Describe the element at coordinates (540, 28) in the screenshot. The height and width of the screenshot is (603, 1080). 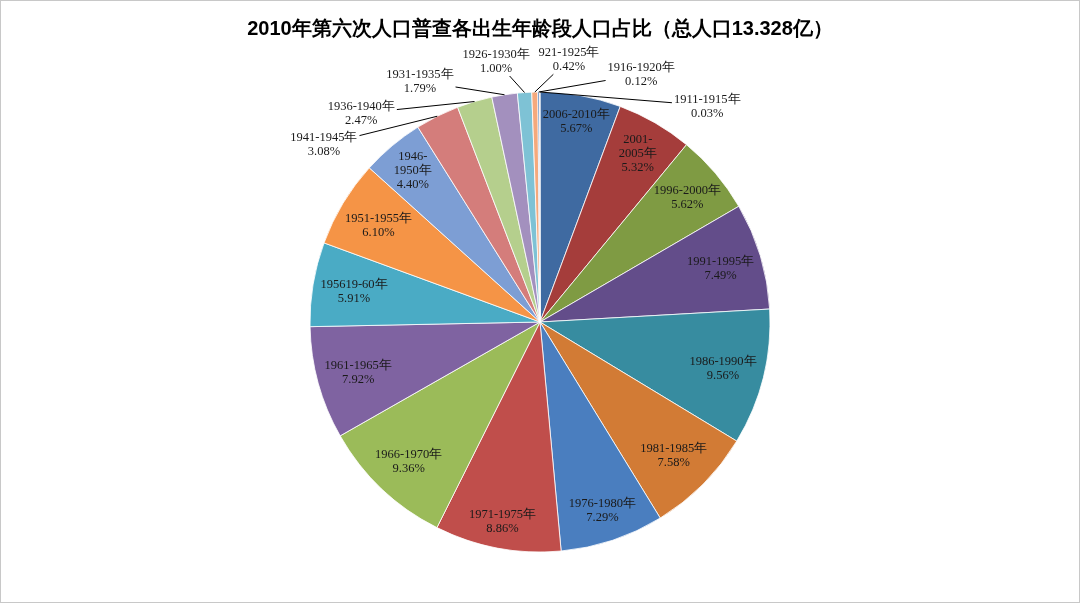
I see `title: 2010年第六次人口普查各出生年龄段人口占比（总人口13.328亿）` at that location.